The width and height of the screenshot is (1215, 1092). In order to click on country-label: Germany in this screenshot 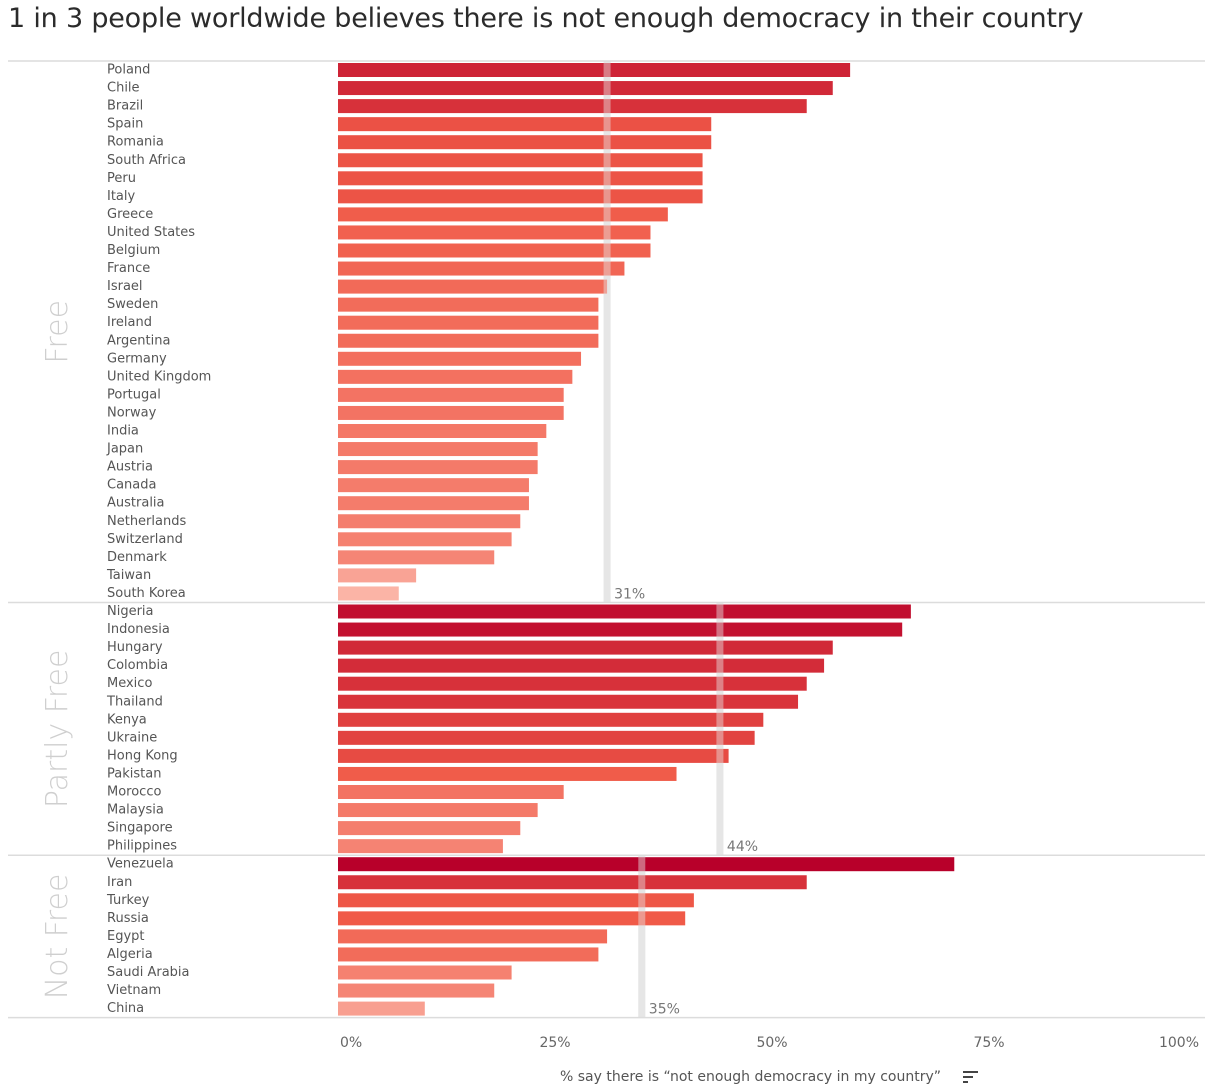, I will do `click(137, 358)`.